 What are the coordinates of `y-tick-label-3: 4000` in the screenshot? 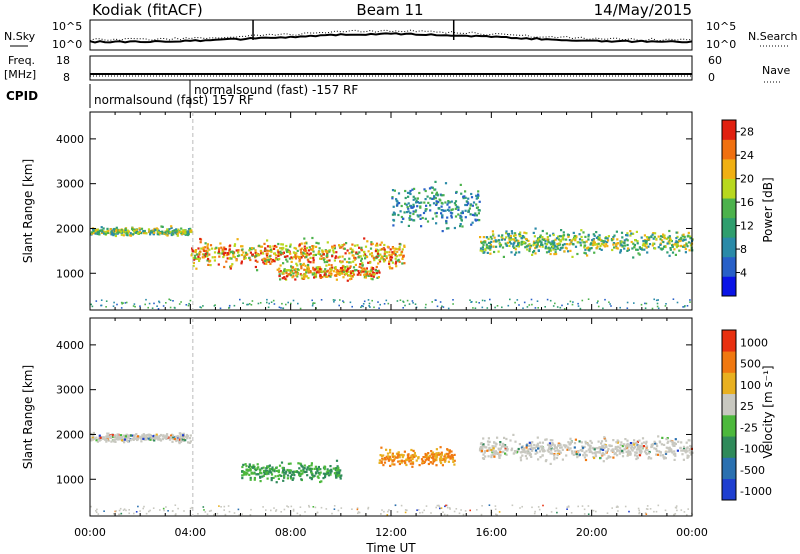 It's located at (70, 139).